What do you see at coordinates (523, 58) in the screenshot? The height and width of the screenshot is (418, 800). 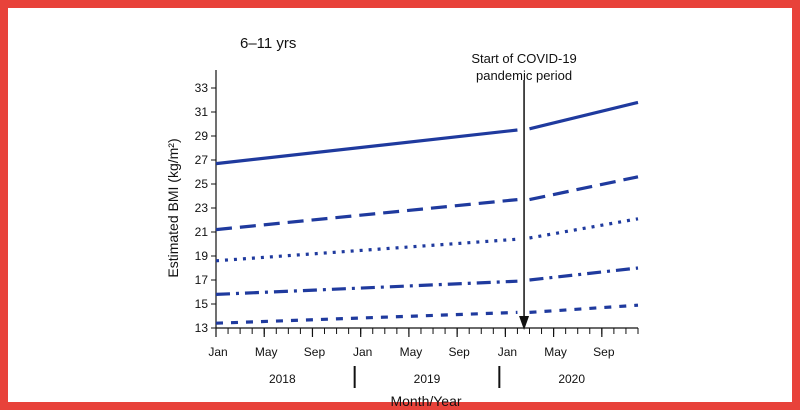 I see `annotation-text-line: Start of COVID-19` at bounding box center [523, 58].